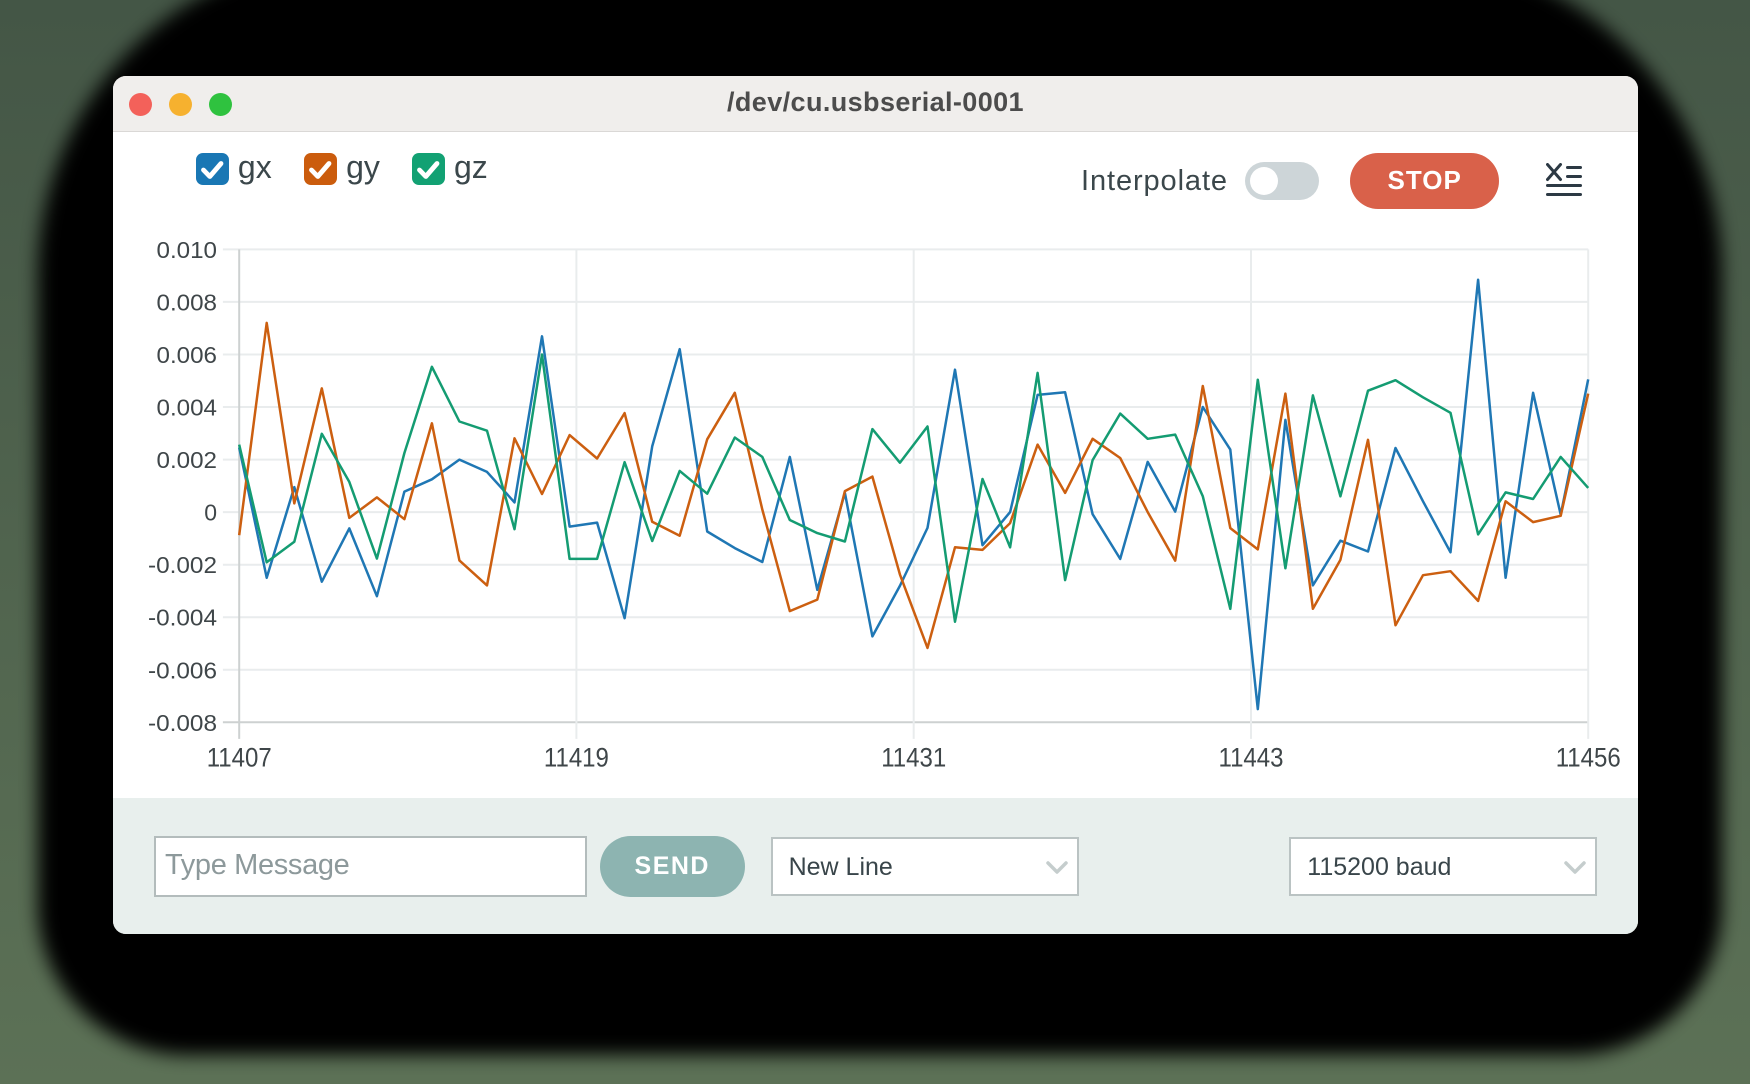 The image size is (1750, 1084). Describe the element at coordinates (187, 408) in the screenshot. I see `svg-text: 0.004` at that location.